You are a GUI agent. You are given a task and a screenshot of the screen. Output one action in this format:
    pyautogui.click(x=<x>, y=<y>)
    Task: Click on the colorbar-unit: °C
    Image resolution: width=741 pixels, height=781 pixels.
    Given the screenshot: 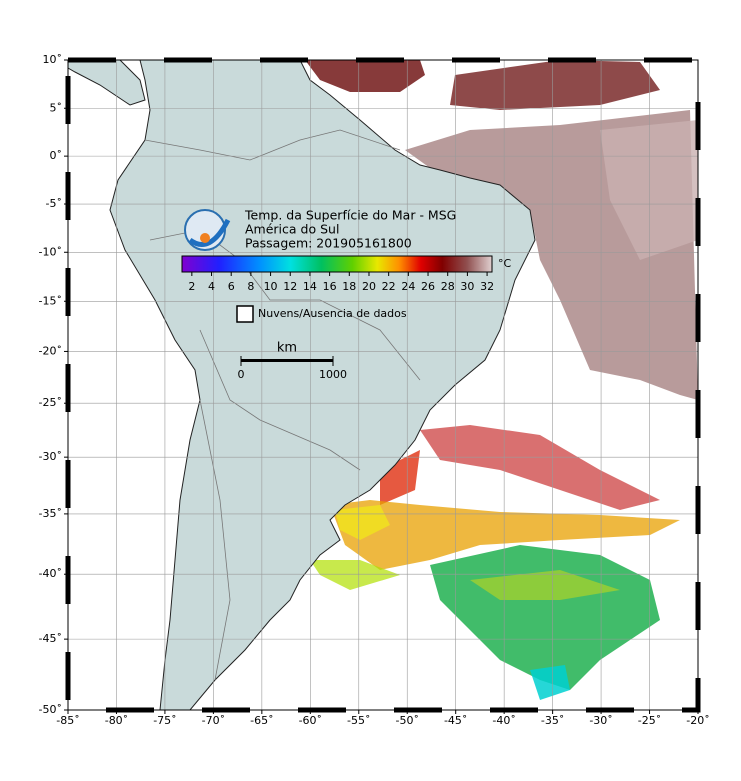 What is the action you would take?
    pyautogui.click(x=505, y=263)
    